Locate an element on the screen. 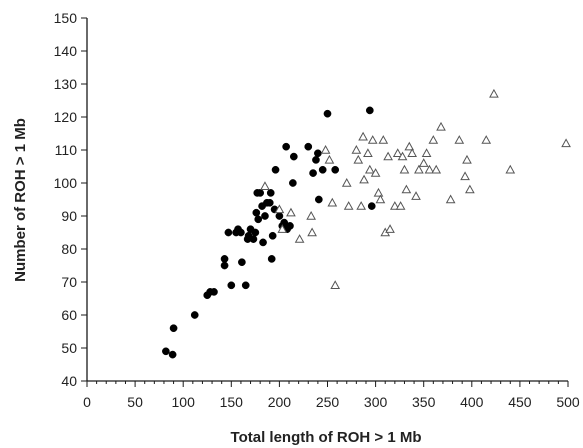  x-axis-title: Total length of ROH > 1 Mb is located at coordinates (326, 437).